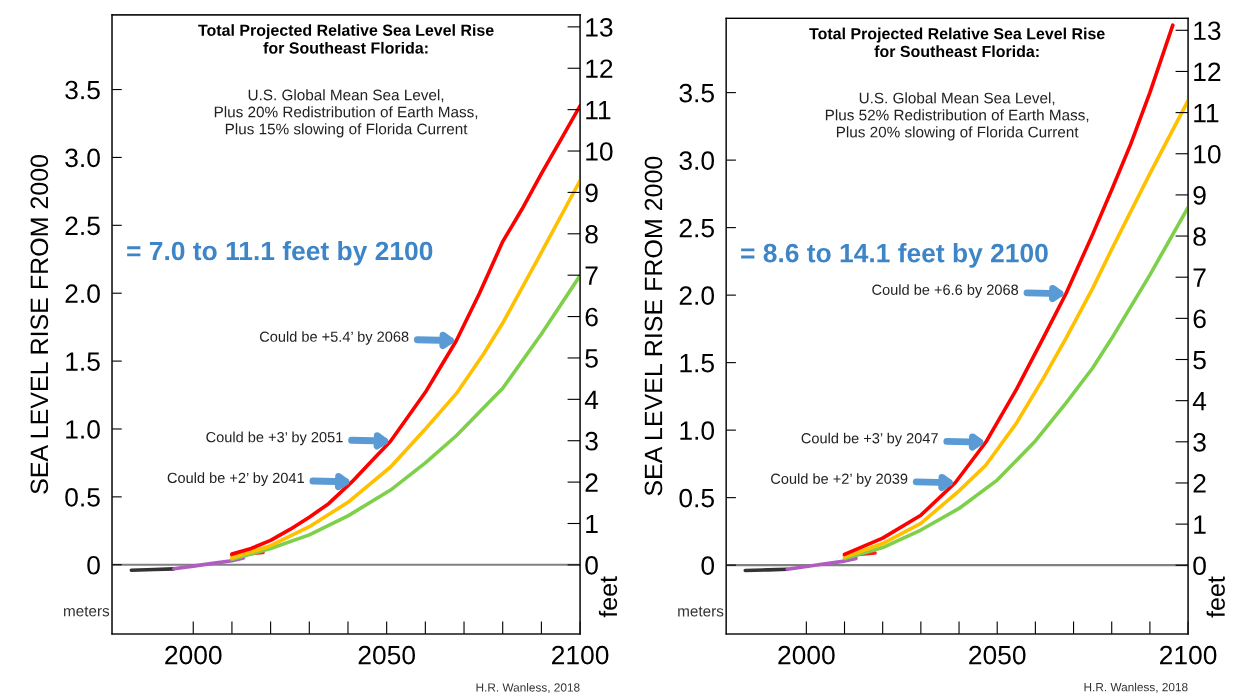 This screenshot has width=1235, height=698. I want to click on annotation: Could be +5.4’ by 2068, so click(334, 338).